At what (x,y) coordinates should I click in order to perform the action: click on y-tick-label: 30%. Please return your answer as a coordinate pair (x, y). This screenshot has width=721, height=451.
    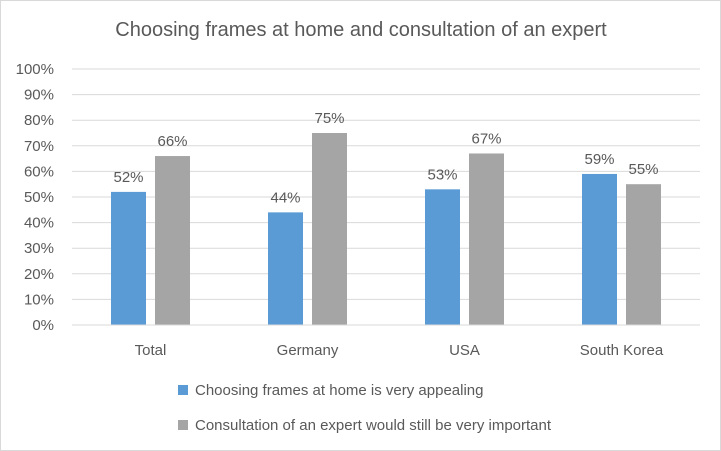
    Looking at the image, I should click on (39, 248).